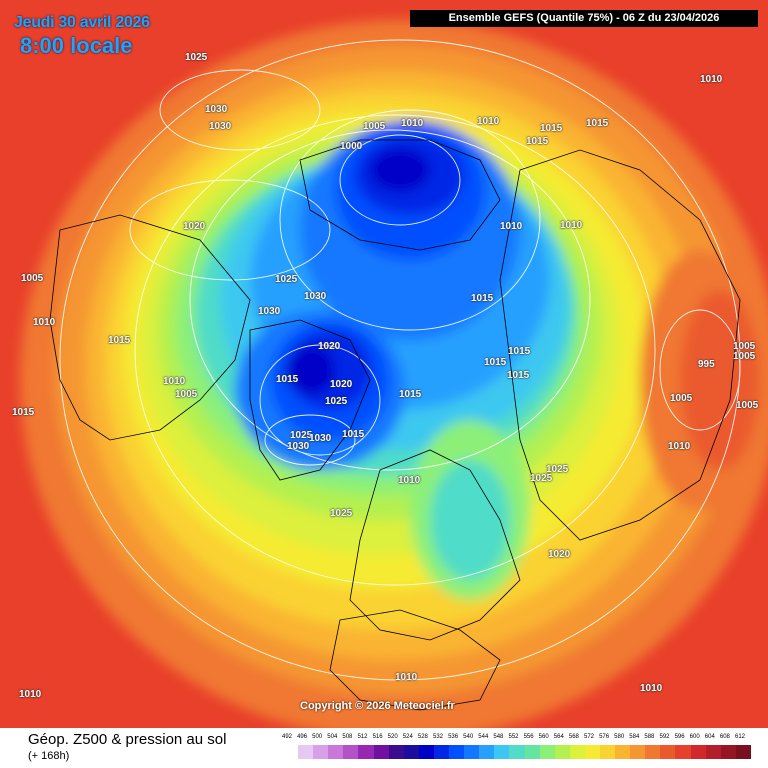 The width and height of the screenshot is (768, 768). I want to click on forecast-offset: (+ 168h), so click(49, 756).